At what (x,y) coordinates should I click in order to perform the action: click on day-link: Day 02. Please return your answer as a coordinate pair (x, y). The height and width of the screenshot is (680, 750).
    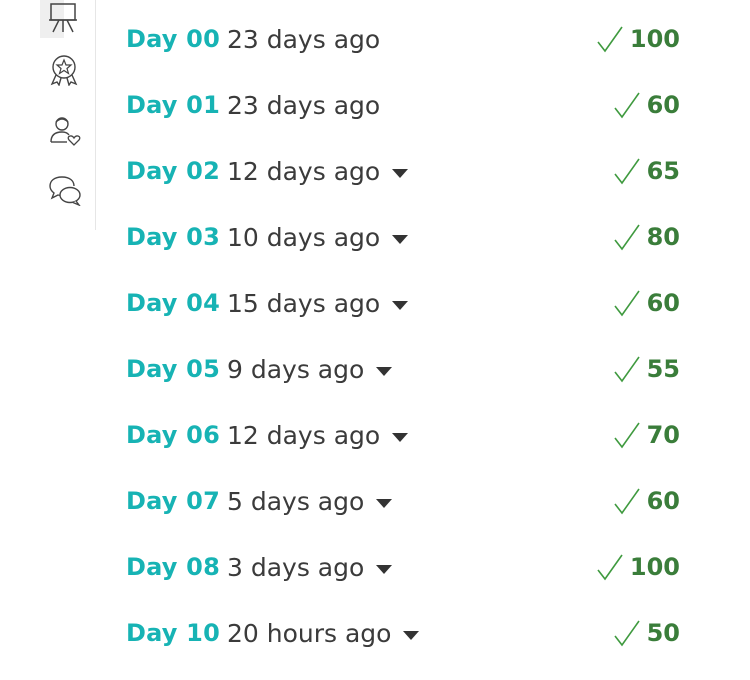
    Looking at the image, I should click on (173, 171).